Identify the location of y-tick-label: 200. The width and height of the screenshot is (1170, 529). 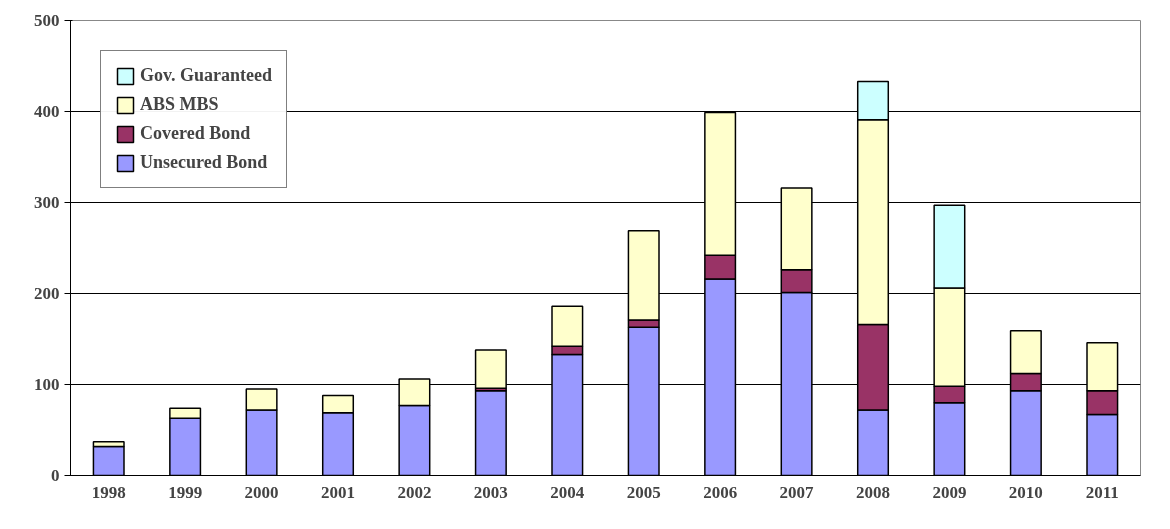
(47, 293).